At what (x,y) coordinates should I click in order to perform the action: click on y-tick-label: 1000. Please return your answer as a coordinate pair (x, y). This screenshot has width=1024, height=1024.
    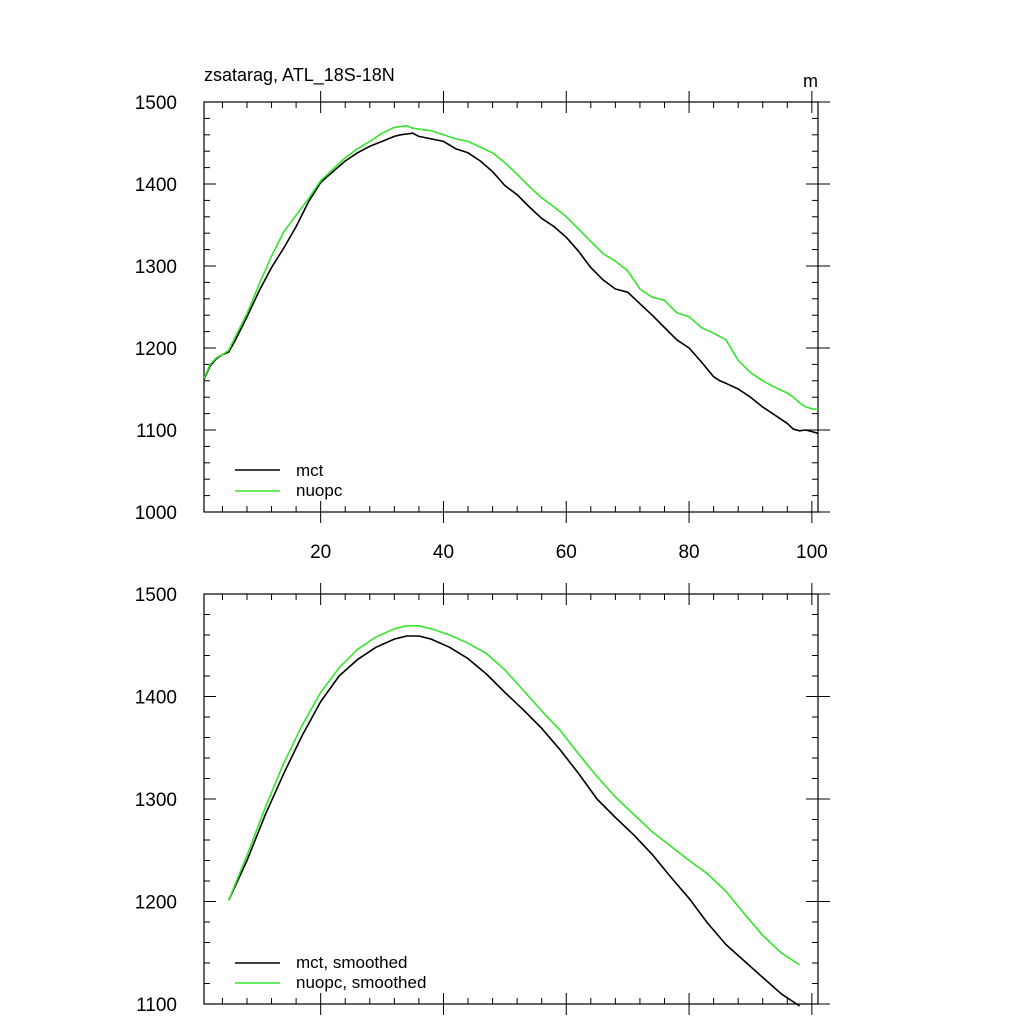
    Looking at the image, I should click on (156, 513).